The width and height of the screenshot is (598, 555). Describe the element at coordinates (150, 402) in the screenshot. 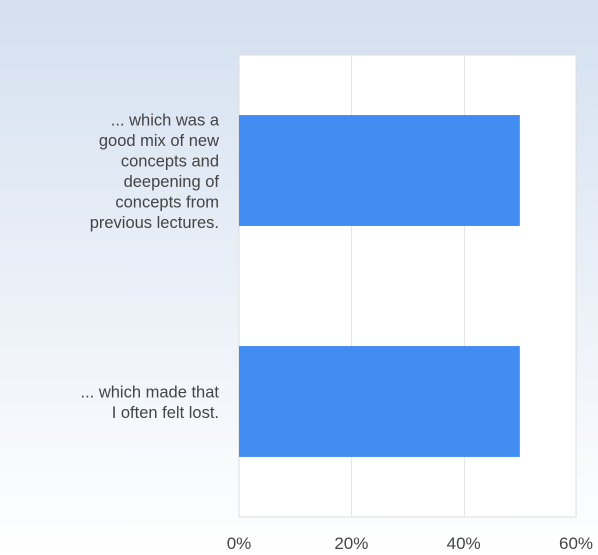

I see `category-label: ... which made that I often felt lost.` at that location.